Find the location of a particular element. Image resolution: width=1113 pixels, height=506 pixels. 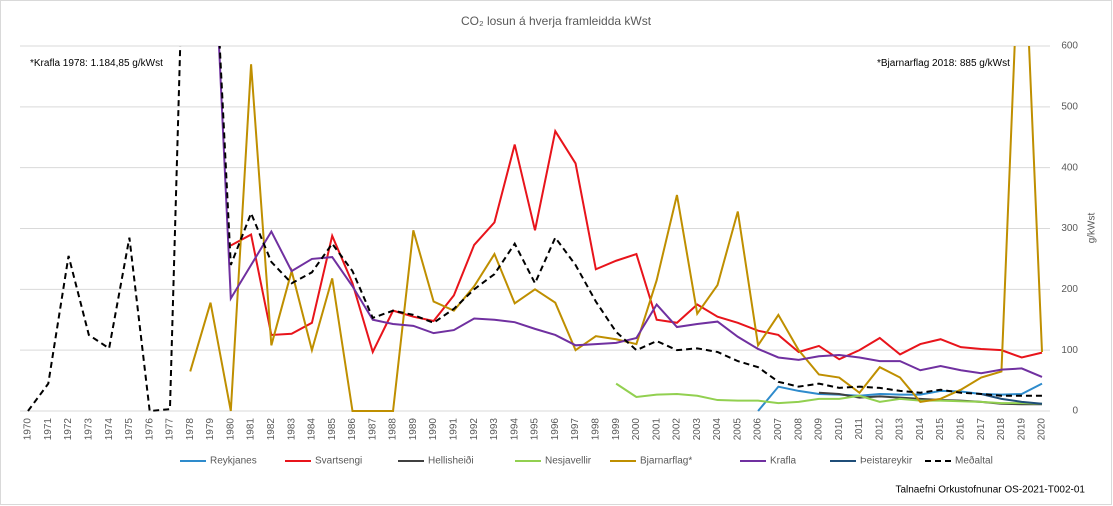

annotation: *Bjarnarflag 2018: 885 g/kWst is located at coordinates (943, 63).